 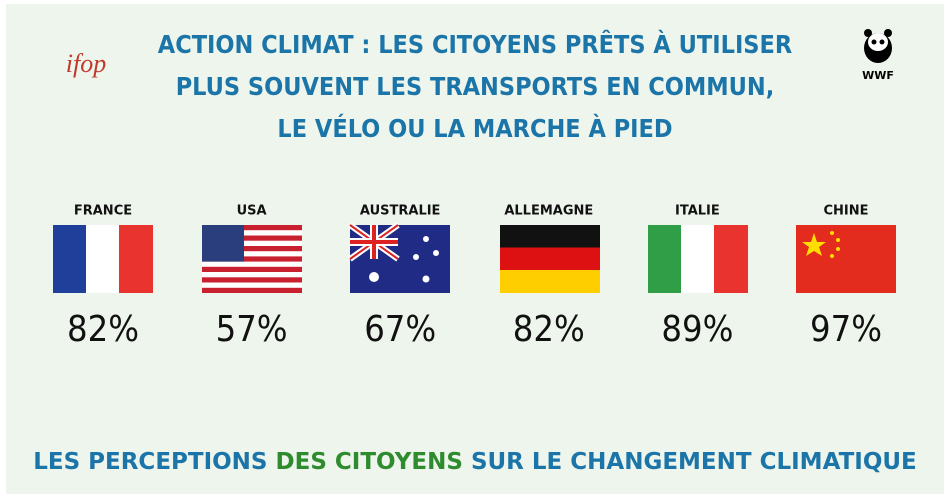 What do you see at coordinates (878, 55) in the screenshot?
I see `wwf-logo: WWF` at bounding box center [878, 55].